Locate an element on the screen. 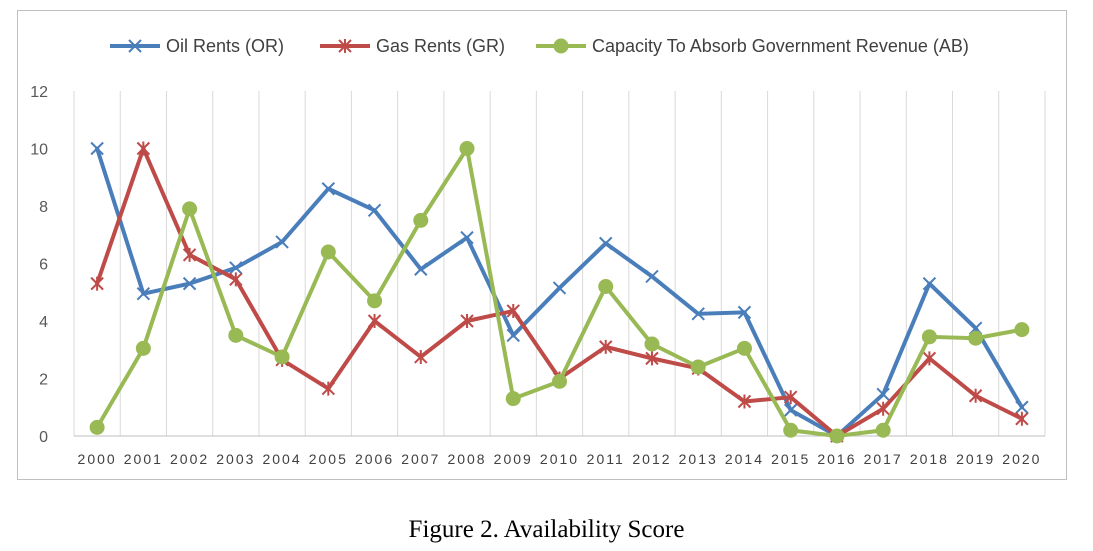 This screenshot has height=551, width=1093. figure-caption: Figure 2. Availability Score is located at coordinates (546, 529).